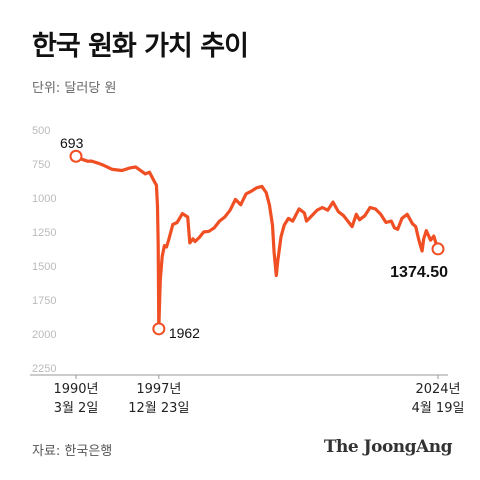 This screenshot has width=480, height=480. I want to click on y-tick-label: 1250, so click(44, 233).